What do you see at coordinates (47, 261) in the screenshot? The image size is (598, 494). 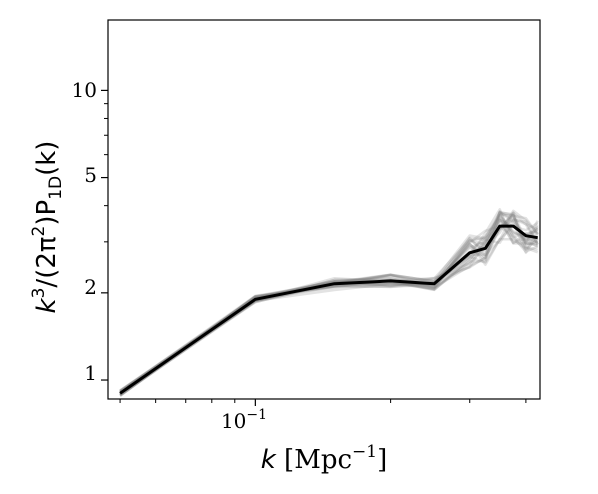 I see `y-title-mid: /(2π` at bounding box center [47, 261].